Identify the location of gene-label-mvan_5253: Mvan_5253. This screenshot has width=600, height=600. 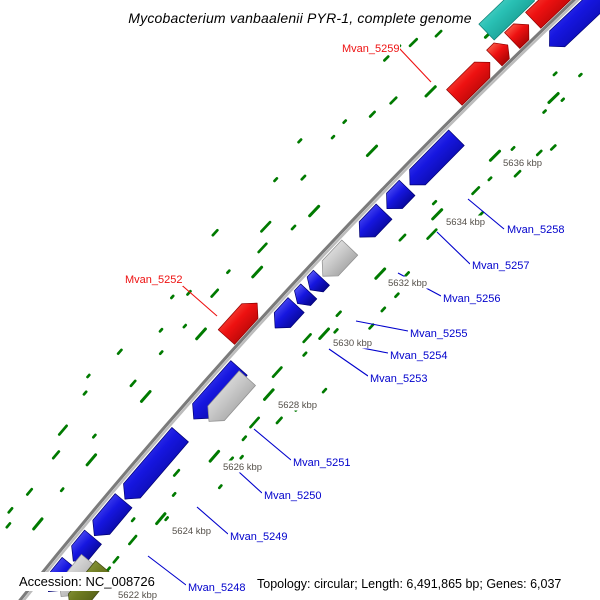
(399, 379).